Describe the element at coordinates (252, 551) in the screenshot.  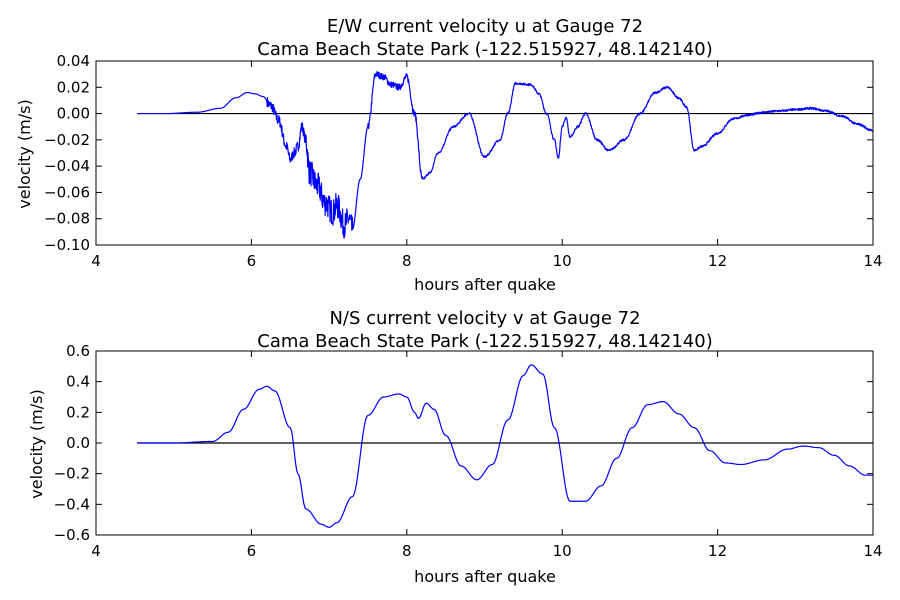
I see `ns-x-tick-label: 6` at that location.